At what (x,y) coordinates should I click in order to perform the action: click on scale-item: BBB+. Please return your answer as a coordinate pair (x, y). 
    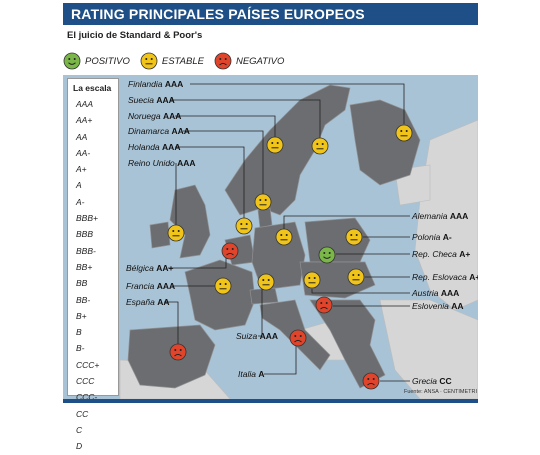
    Looking at the image, I should click on (87, 218).